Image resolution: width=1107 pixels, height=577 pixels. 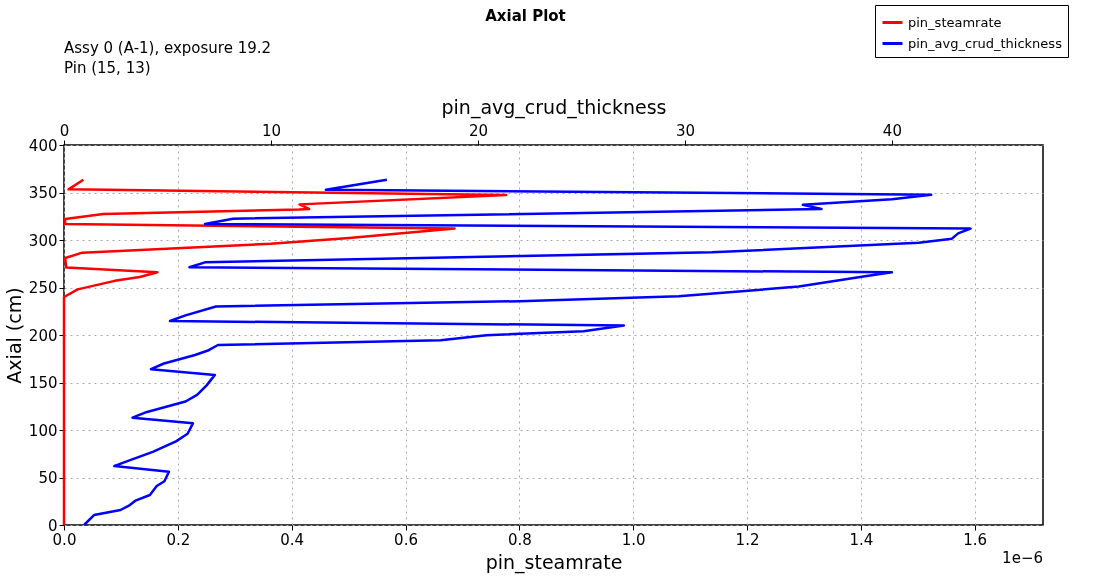 What do you see at coordinates (43, 193) in the screenshot?
I see `y-tick-label: 350` at bounding box center [43, 193].